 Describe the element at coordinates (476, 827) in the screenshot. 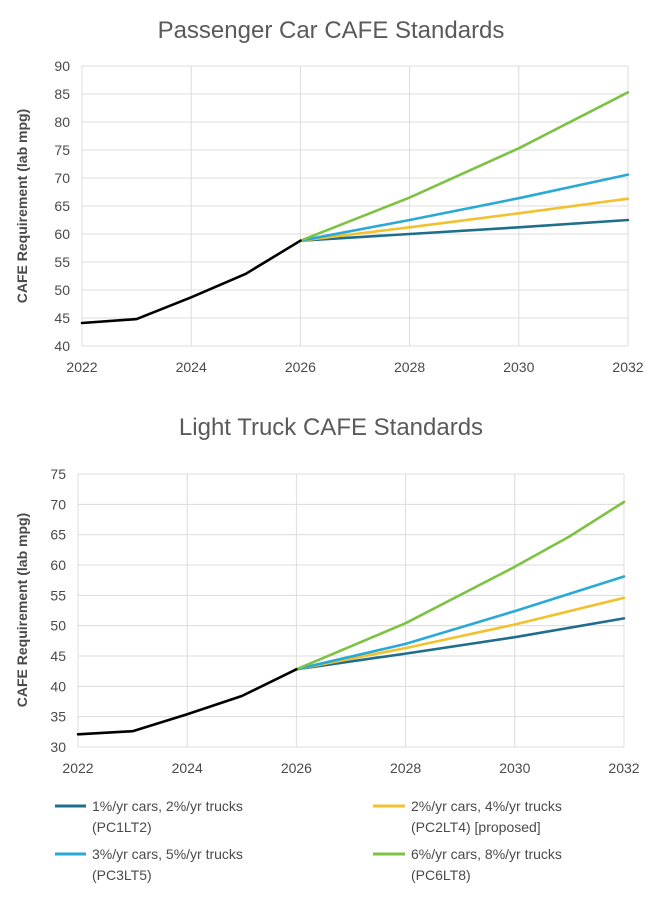

I see `legend-label: (PC2LT4) [proposed]` at that location.